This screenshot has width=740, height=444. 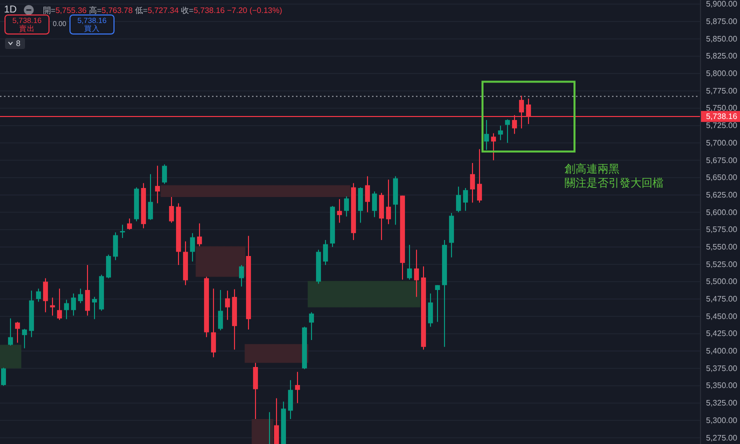 What do you see at coordinates (722, 264) in the screenshot?
I see `y-tick-label: 5,525.00` at bounding box center [722, 264].